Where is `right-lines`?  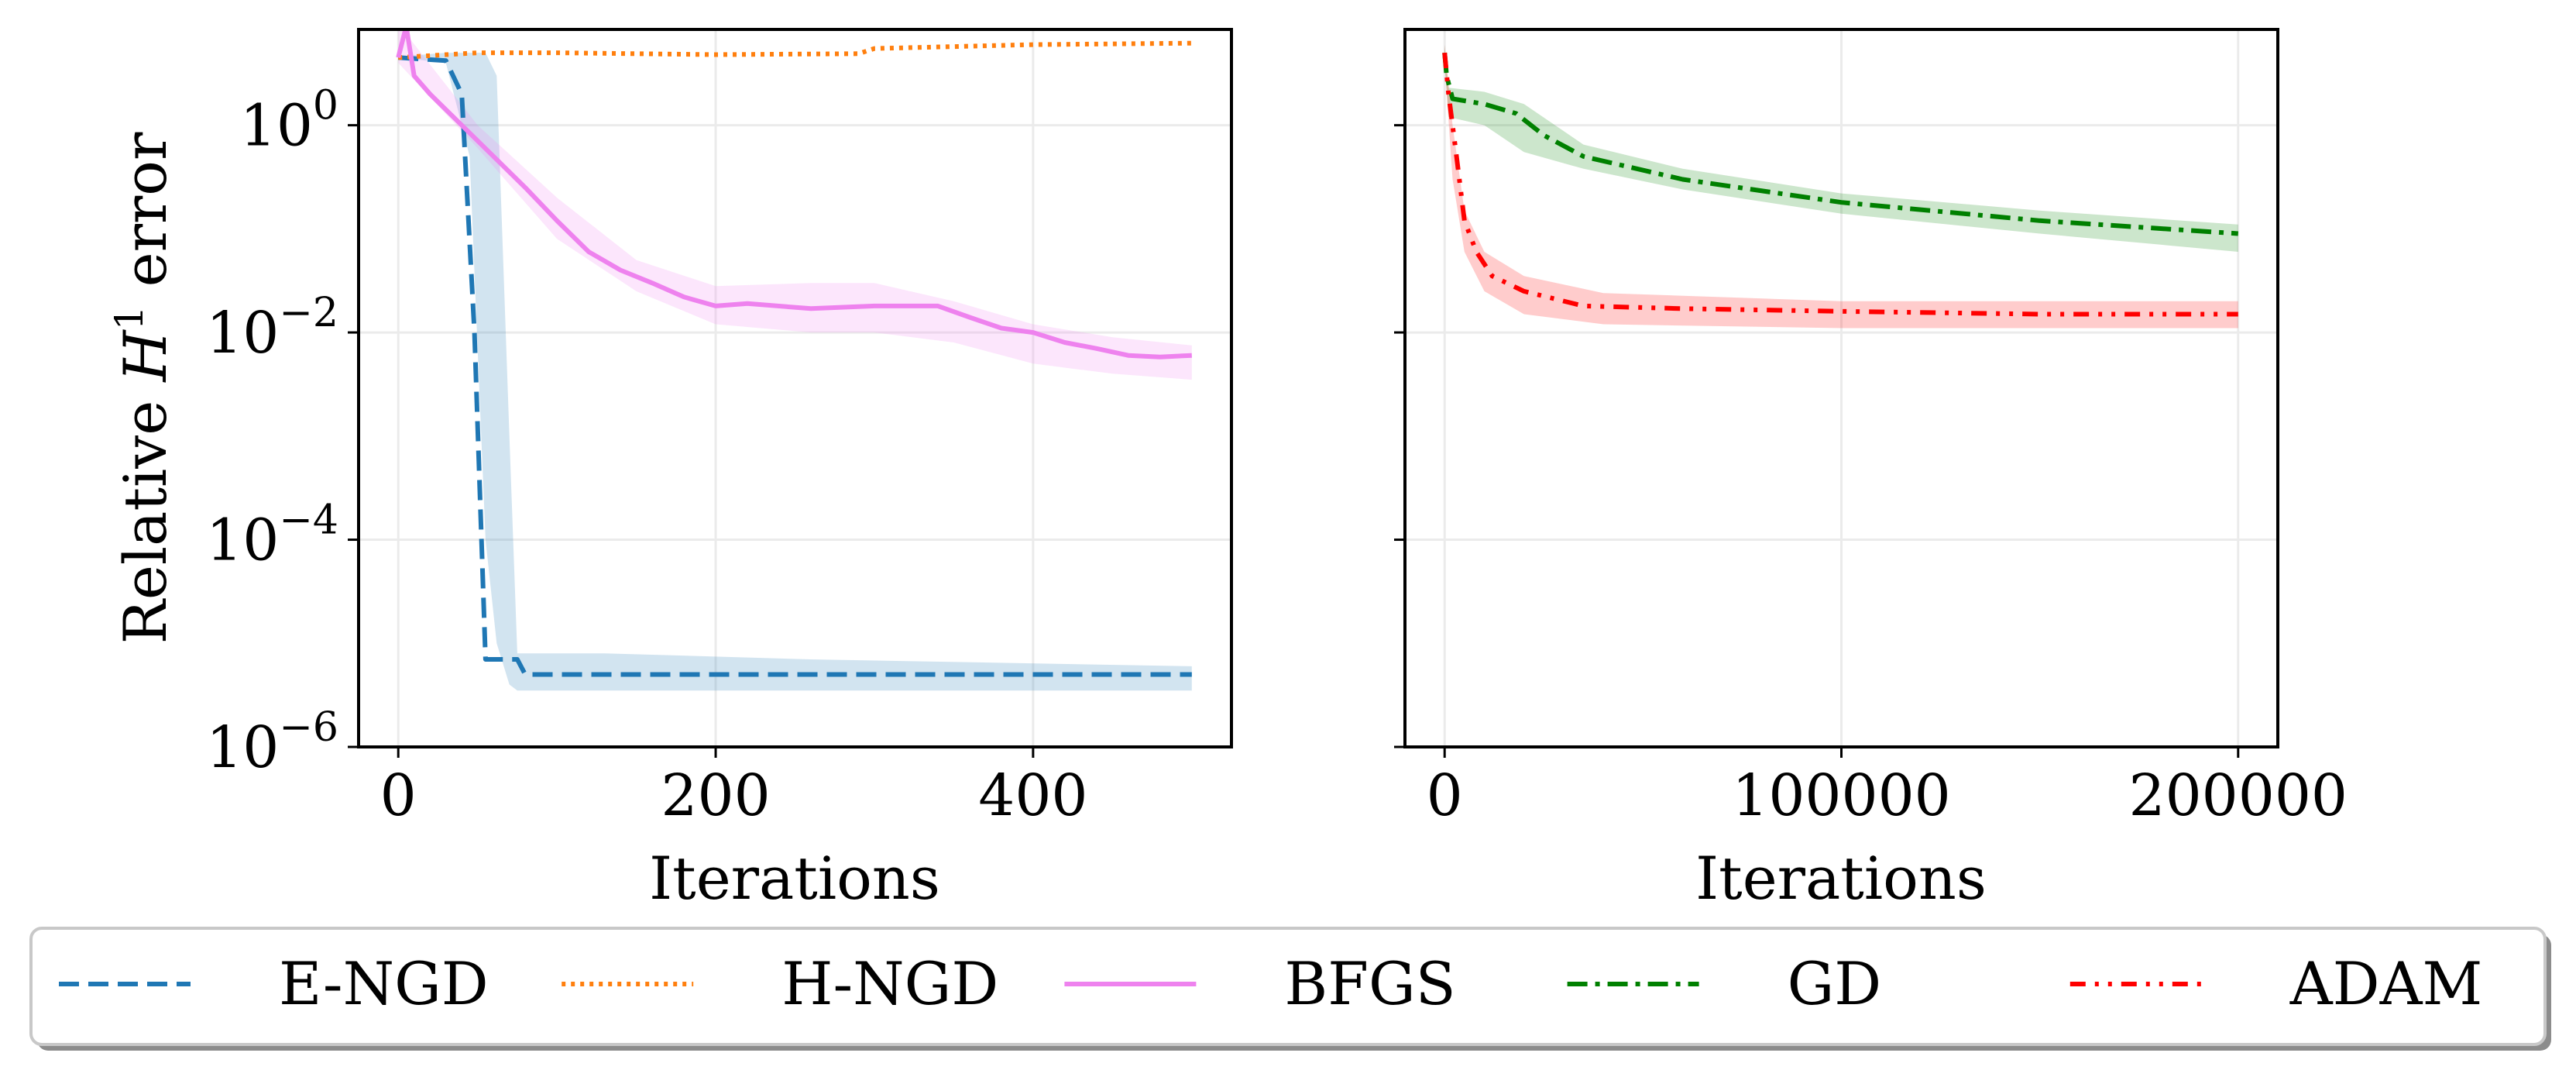 right-lines is located at coordinates (1840, 184).